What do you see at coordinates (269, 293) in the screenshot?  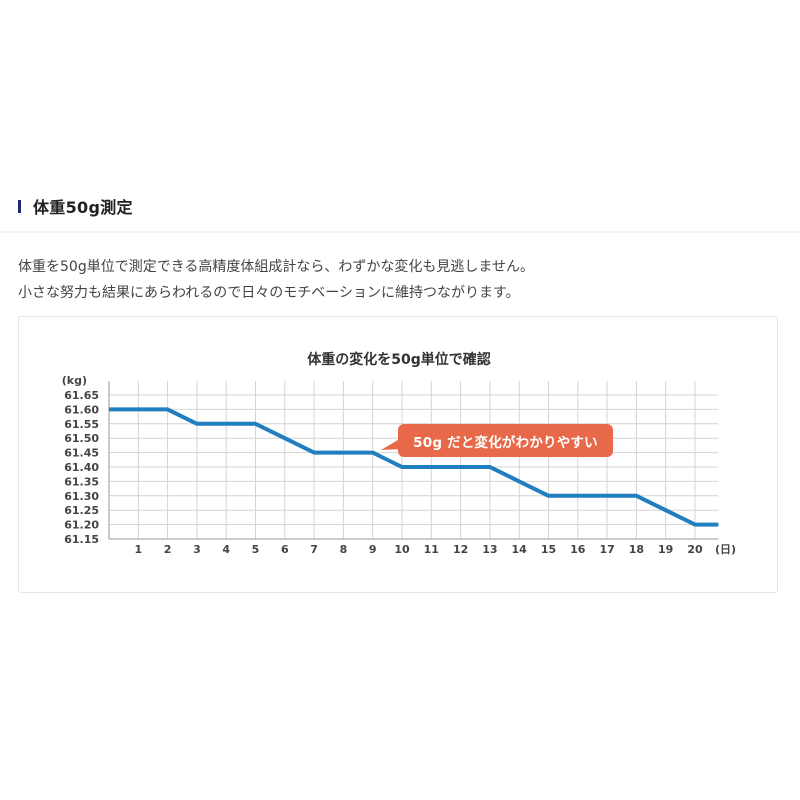 I see `description-line-2: 小さな努力も結果にあらわれるので日々のモチベーションに維持つながります。` at bounding box center [269, 293].